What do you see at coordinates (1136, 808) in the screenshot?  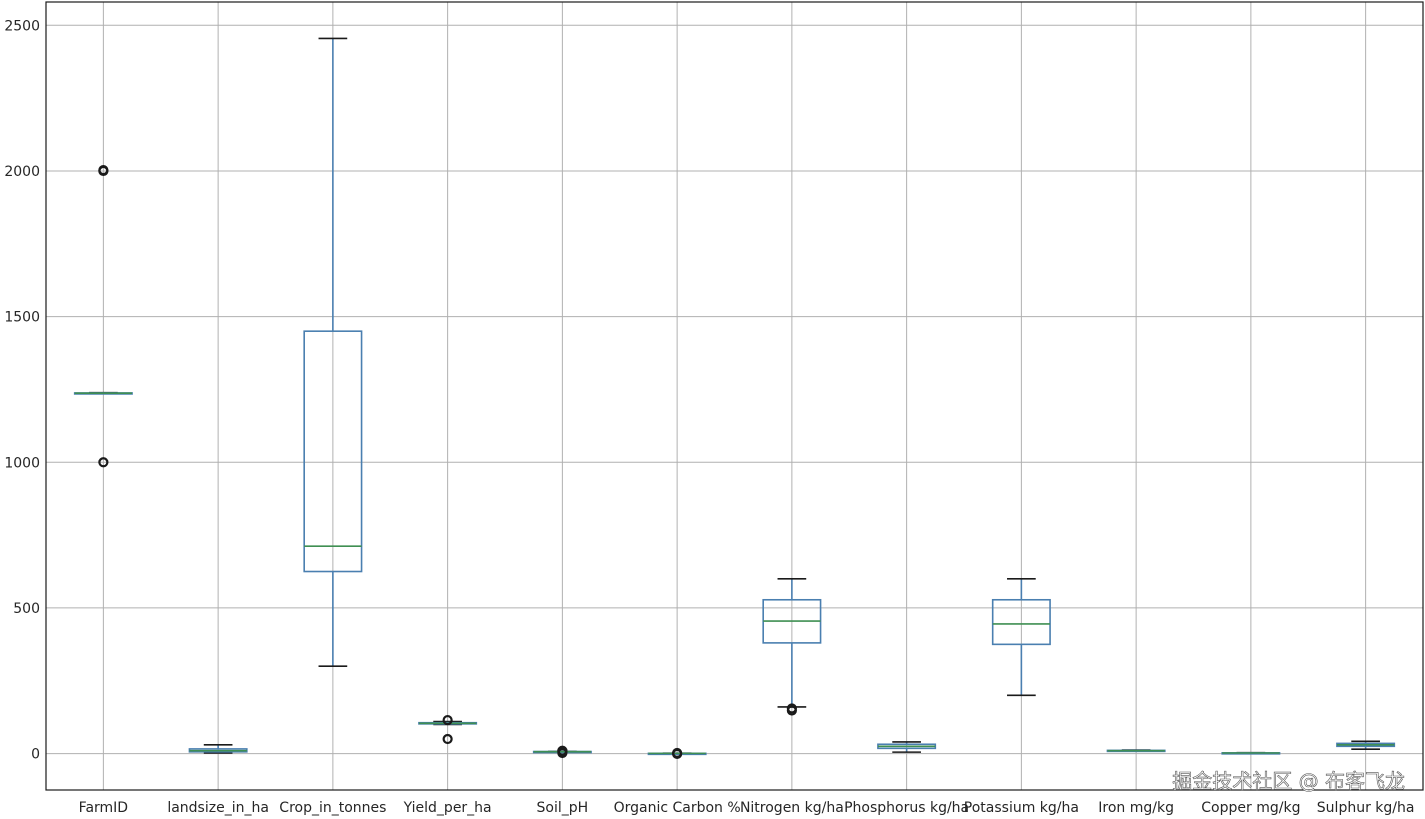 I see `x-tick-label: Iron mg/kg` at bounding box center [1136, 808].